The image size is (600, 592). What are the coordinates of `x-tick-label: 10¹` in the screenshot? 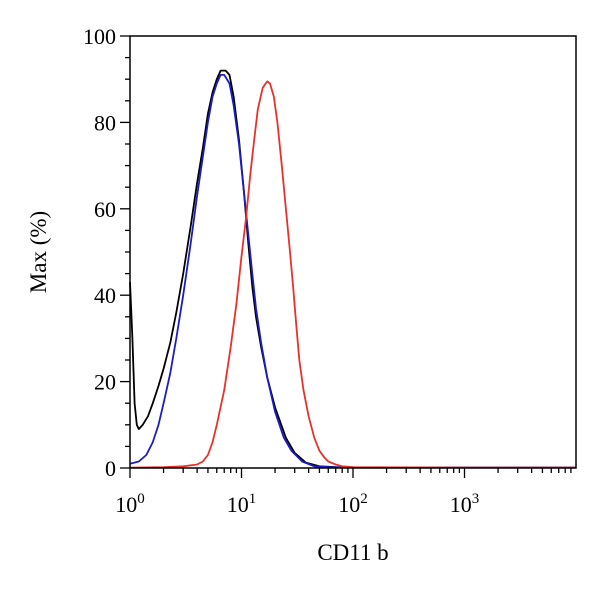 It's located at (242, 504).